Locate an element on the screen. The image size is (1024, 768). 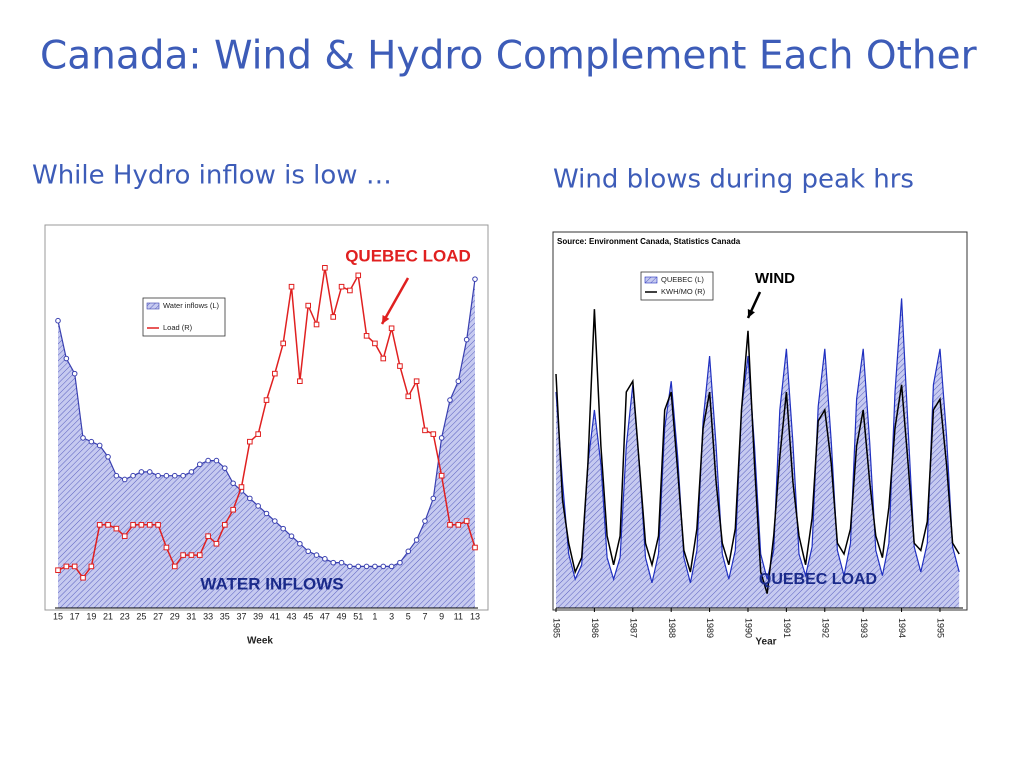
x-tick-label: 45 is located at coordinates (308, 616).